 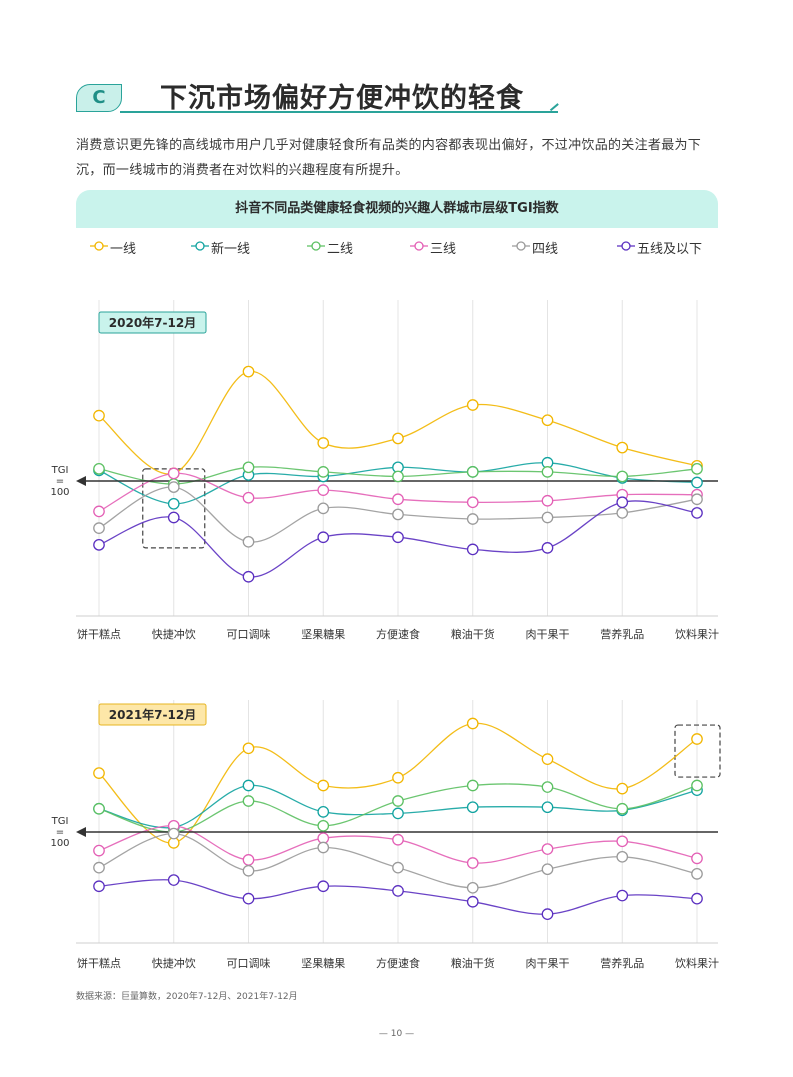 I want to click on page-title: 下沉市场偏好方便冲饮的轻食, so click(x=342, y=98).